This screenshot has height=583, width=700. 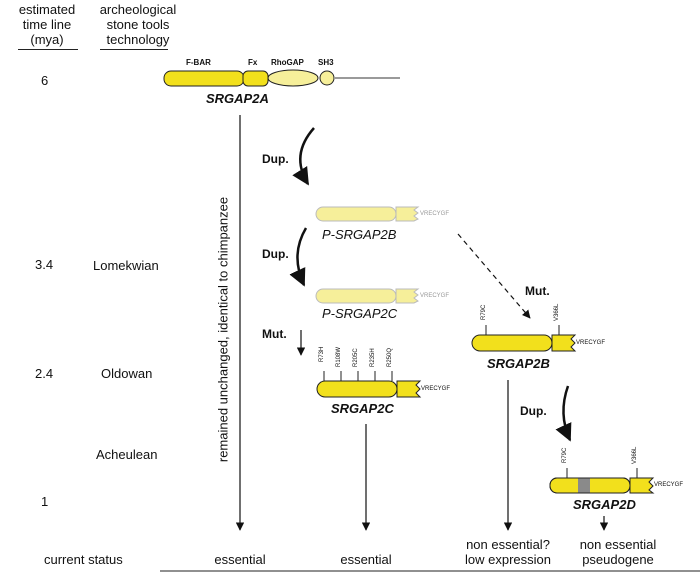 I want to click on event-dup-1: Dup., so click(x=275, y=159).